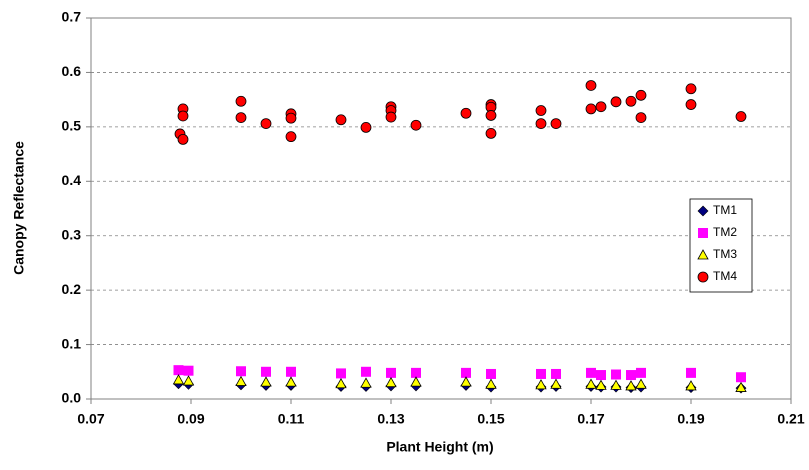 This screenshot has width=809, height=470. What do you see at coordinates (721, 245) in the screenshot?
I see `legend: TM1 TM2 TM3 TM4` at bounding box center [721, 245].